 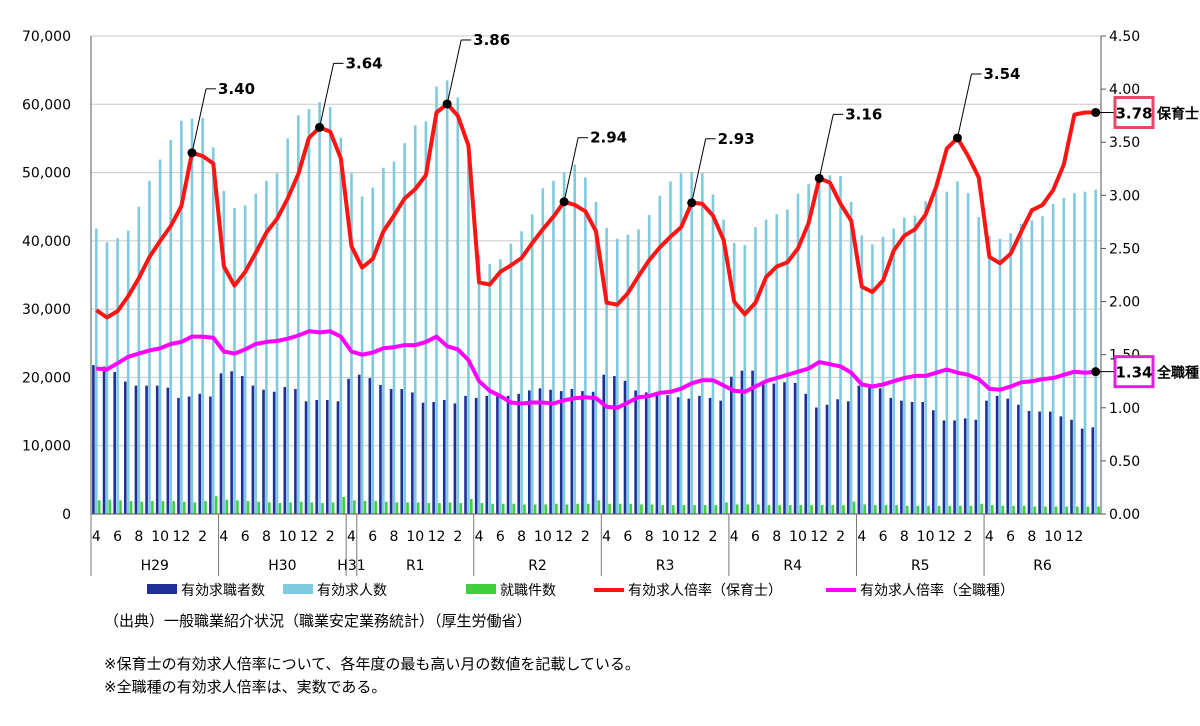 I want to click on fiscal-year-label: R2, so click(x=537, y=566).